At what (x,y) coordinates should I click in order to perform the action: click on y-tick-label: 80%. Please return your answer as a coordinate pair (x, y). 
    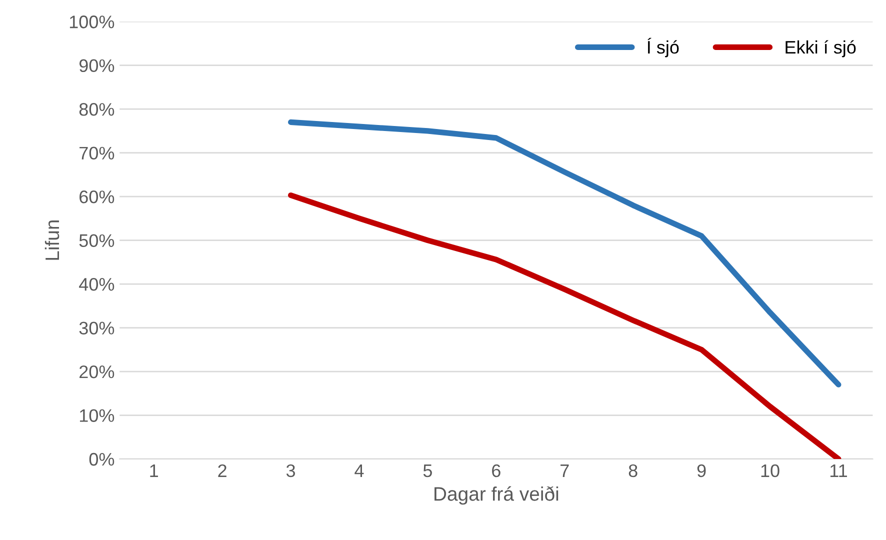
    Looking at the image, I should click on (96, 109).